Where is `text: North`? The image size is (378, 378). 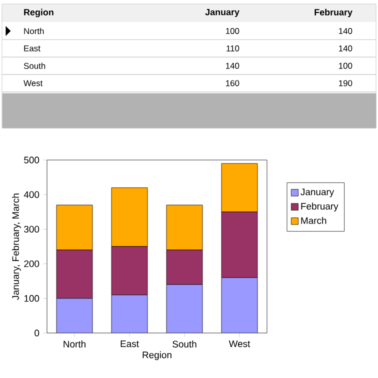 text: North is located at coordinates (34, 31).